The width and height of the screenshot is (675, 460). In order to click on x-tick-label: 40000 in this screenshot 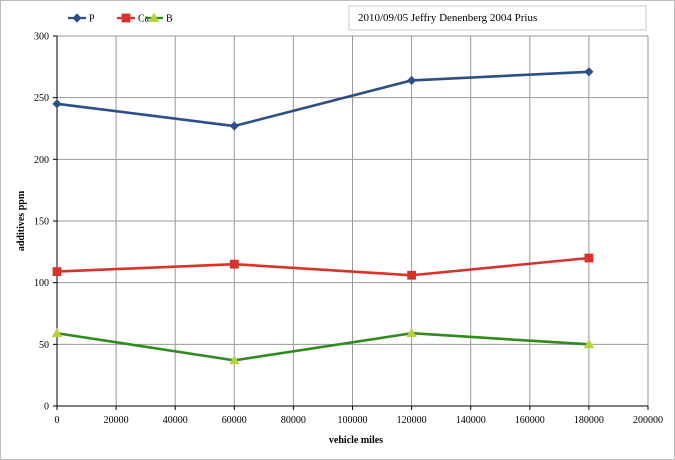, I will do `click(175, 420)`.